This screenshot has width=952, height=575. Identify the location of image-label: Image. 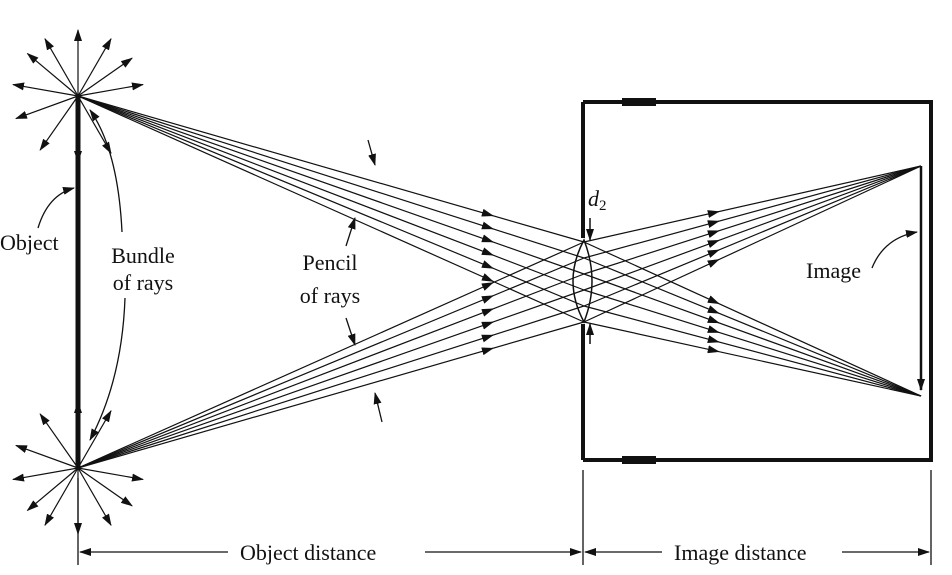
(833, 270).